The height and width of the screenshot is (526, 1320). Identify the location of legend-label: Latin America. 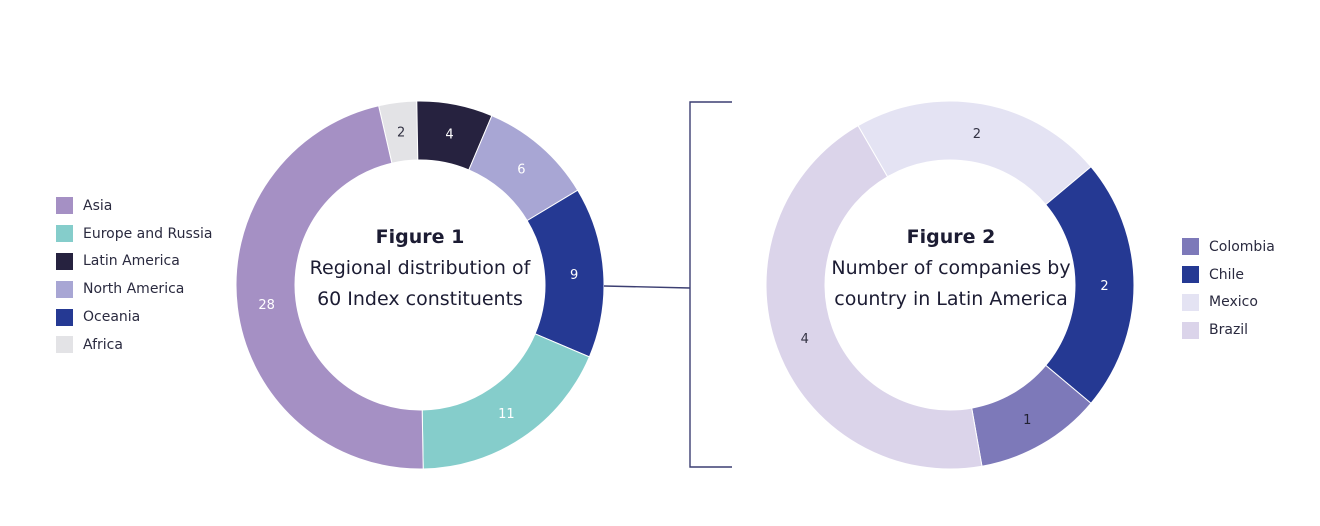
(131, 261).